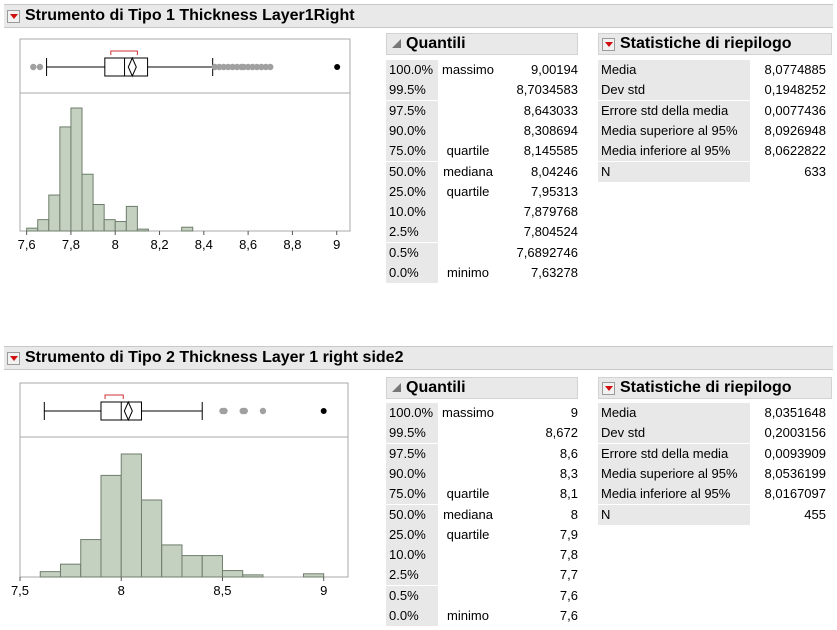  What do you see at coordinates (550, 212) in the screenshot?
I see `quantile-value: 7,879768` at bounding box center [550, 212].